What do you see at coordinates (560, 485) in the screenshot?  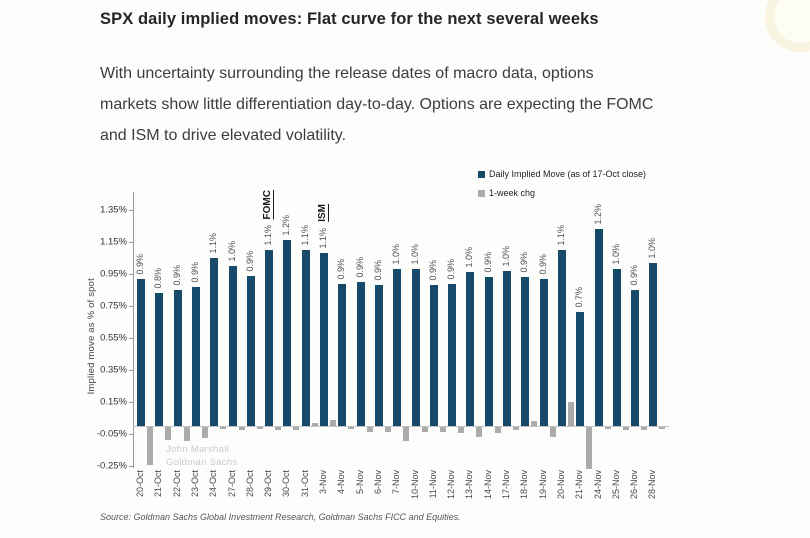 I see `x-tick-label: 20-Nov` at bounding box center [560, 485].